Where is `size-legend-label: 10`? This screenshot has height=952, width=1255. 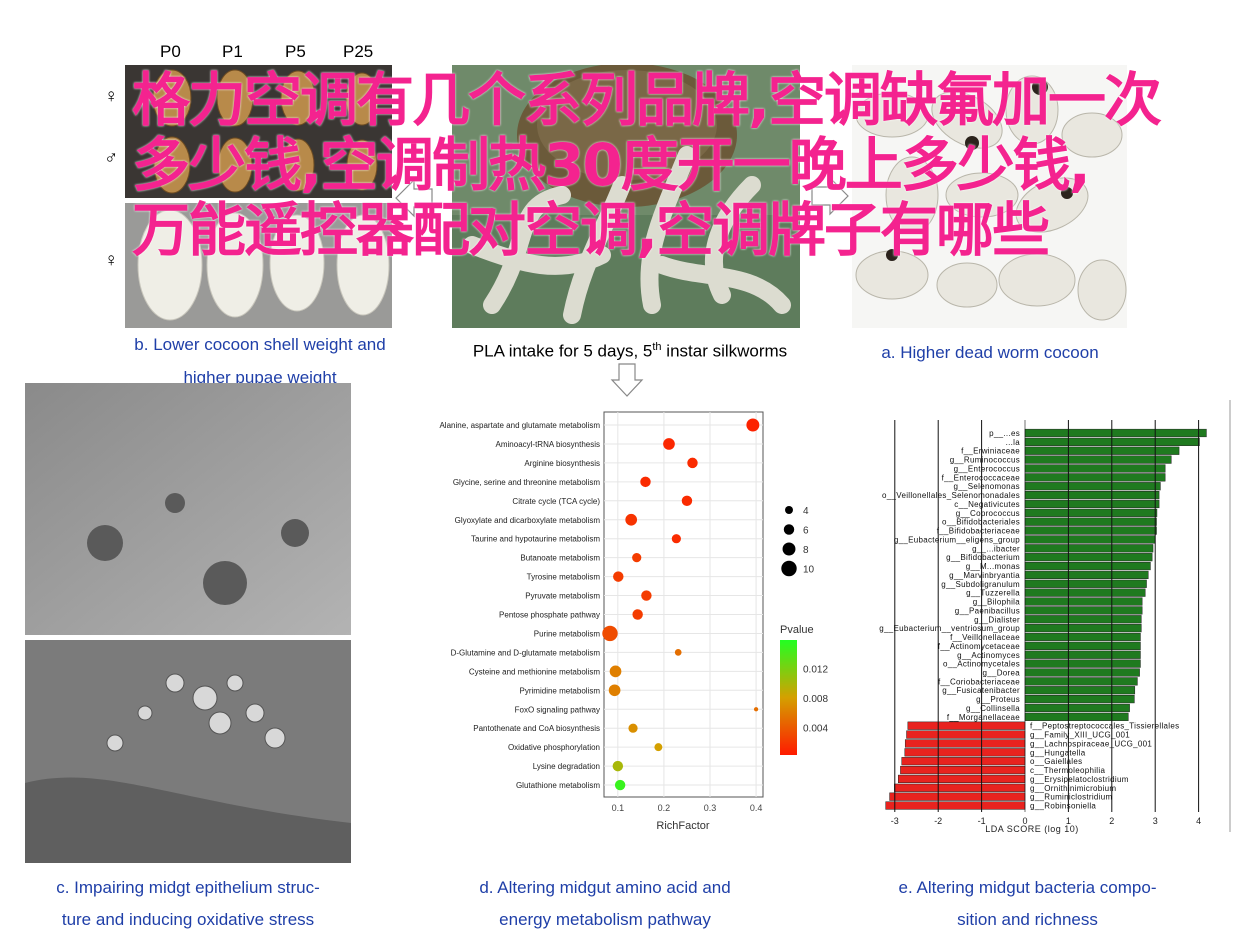 size-legend-label: 10 is located at coordinates (809, 570).